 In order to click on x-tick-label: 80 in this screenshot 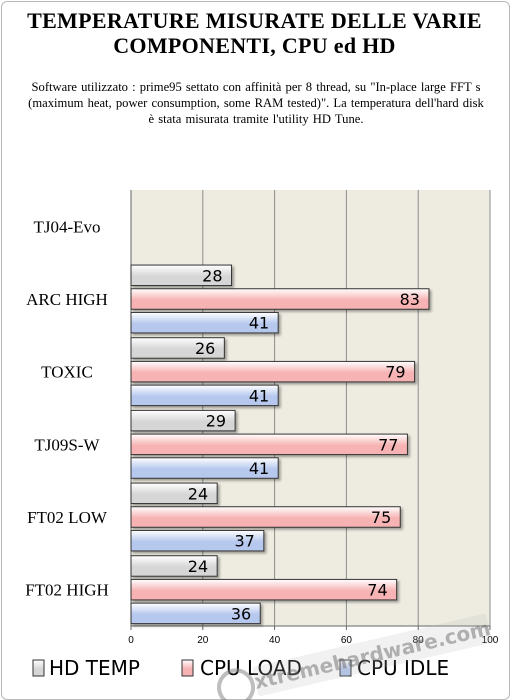, I will do `click(419, 640)`.